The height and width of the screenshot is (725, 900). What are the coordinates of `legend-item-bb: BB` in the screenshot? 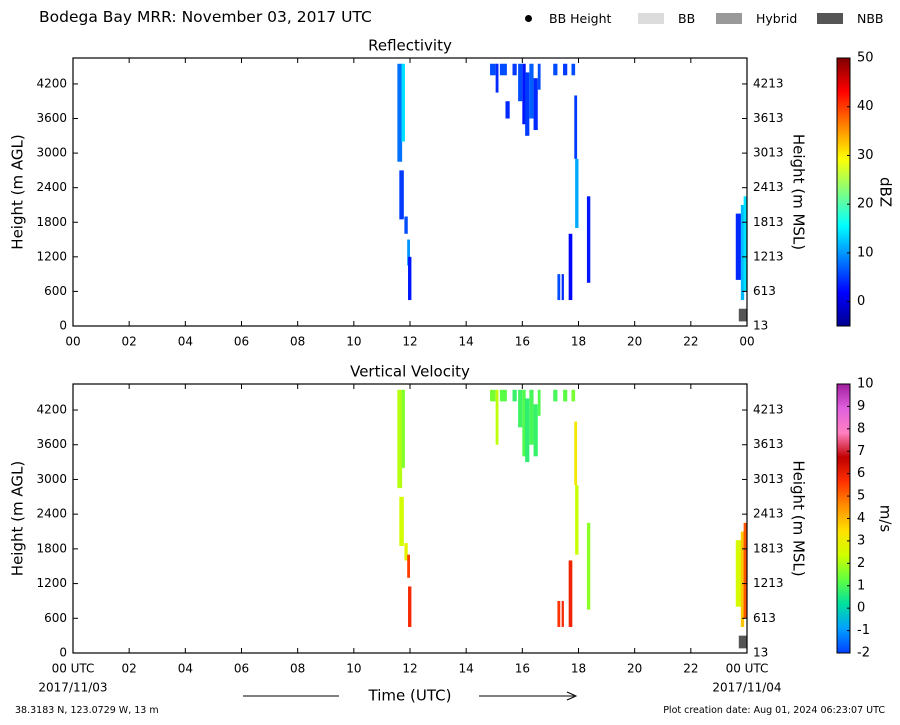 It's located at (666, 18).